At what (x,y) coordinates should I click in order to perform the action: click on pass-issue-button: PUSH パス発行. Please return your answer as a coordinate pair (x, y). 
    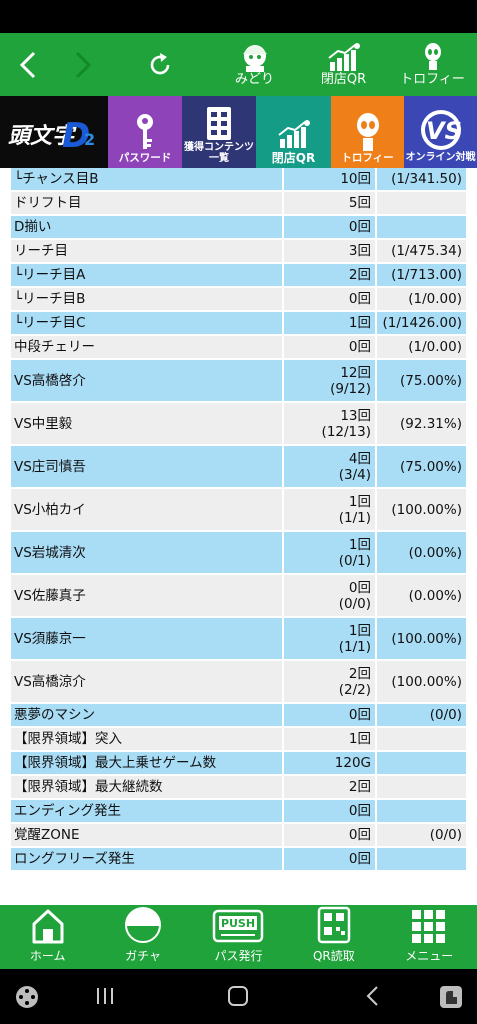
    Looking at the image, I should click on (238, 937).